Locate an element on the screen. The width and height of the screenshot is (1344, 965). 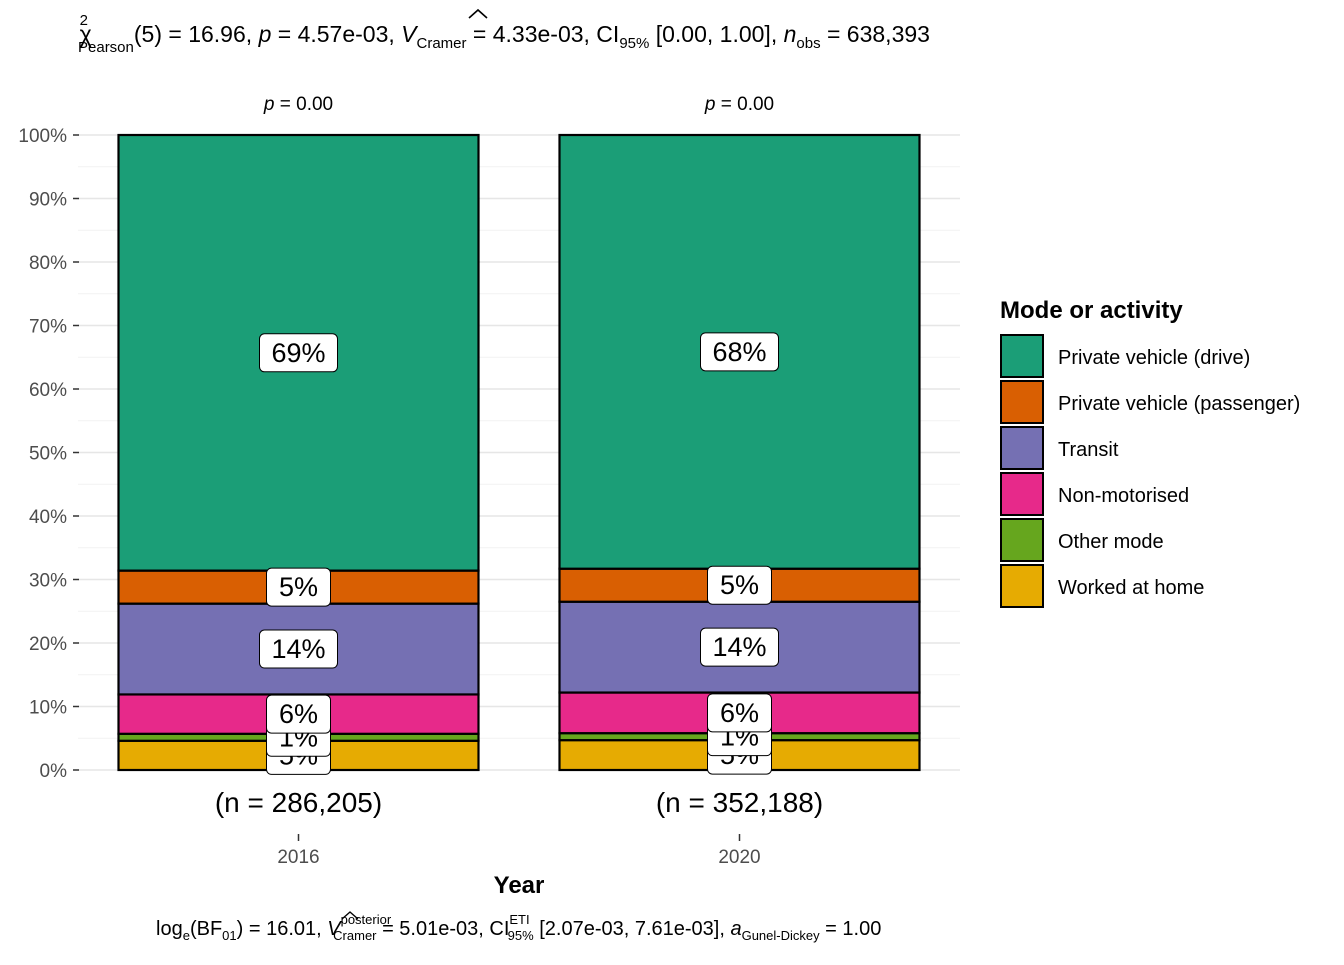
caption-v-hat-accent is located at coordinates (350, 915).